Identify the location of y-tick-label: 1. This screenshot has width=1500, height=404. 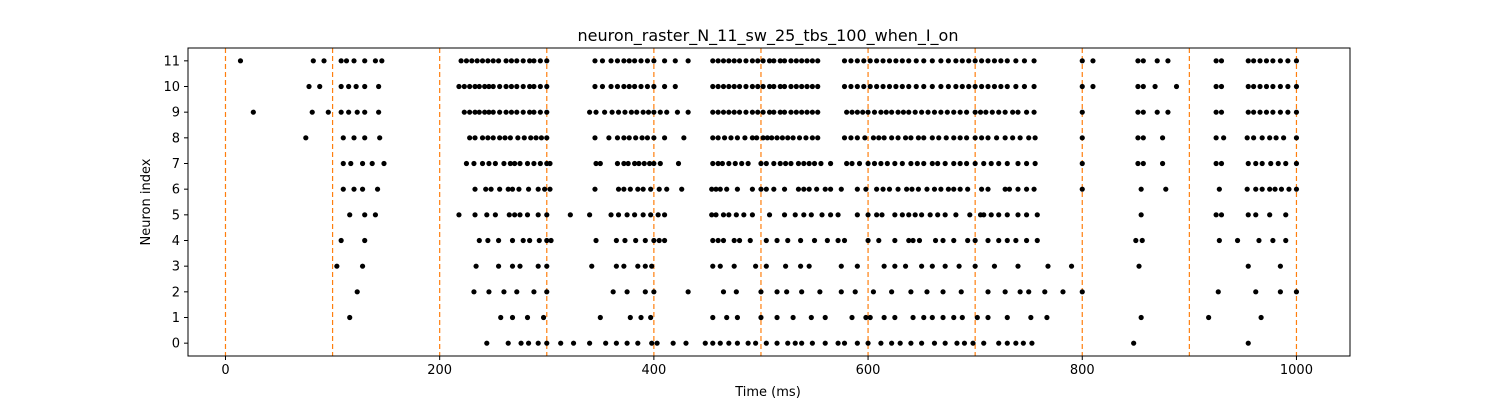
(176, 318).